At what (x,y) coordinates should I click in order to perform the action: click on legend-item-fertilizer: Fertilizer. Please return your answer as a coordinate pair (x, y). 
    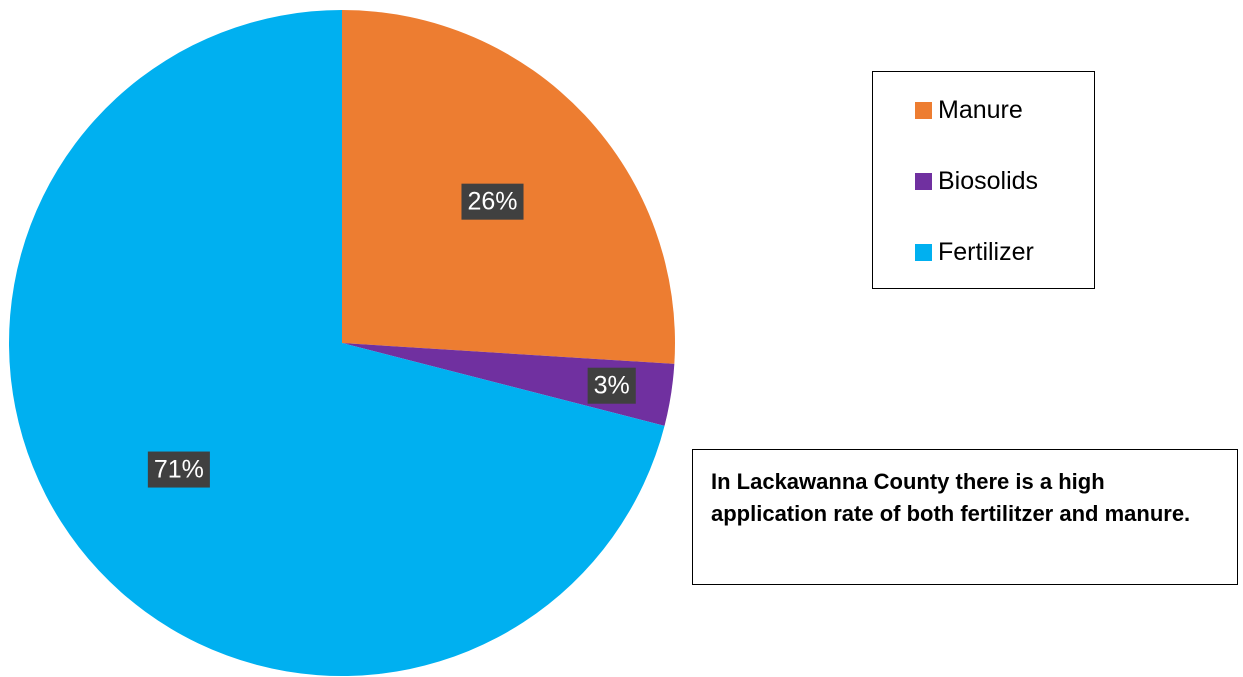
    Looking at the image, I should click on (983, 252).